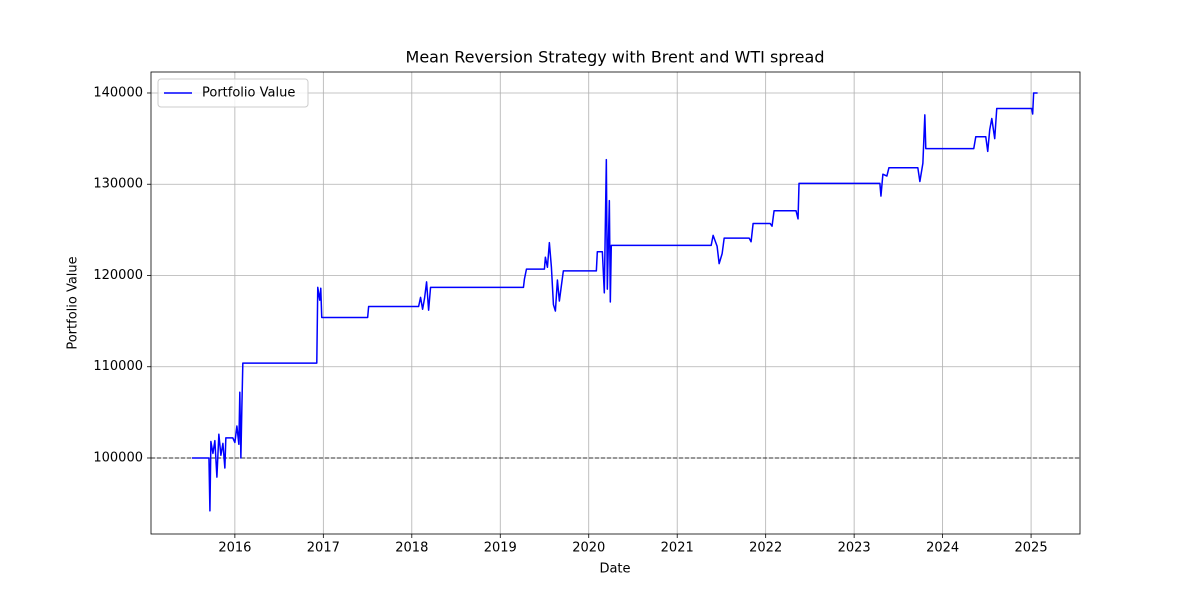 This screenshot has width=1200, height=600. I want to click on x-axis-label: Date, so click(614, 569).